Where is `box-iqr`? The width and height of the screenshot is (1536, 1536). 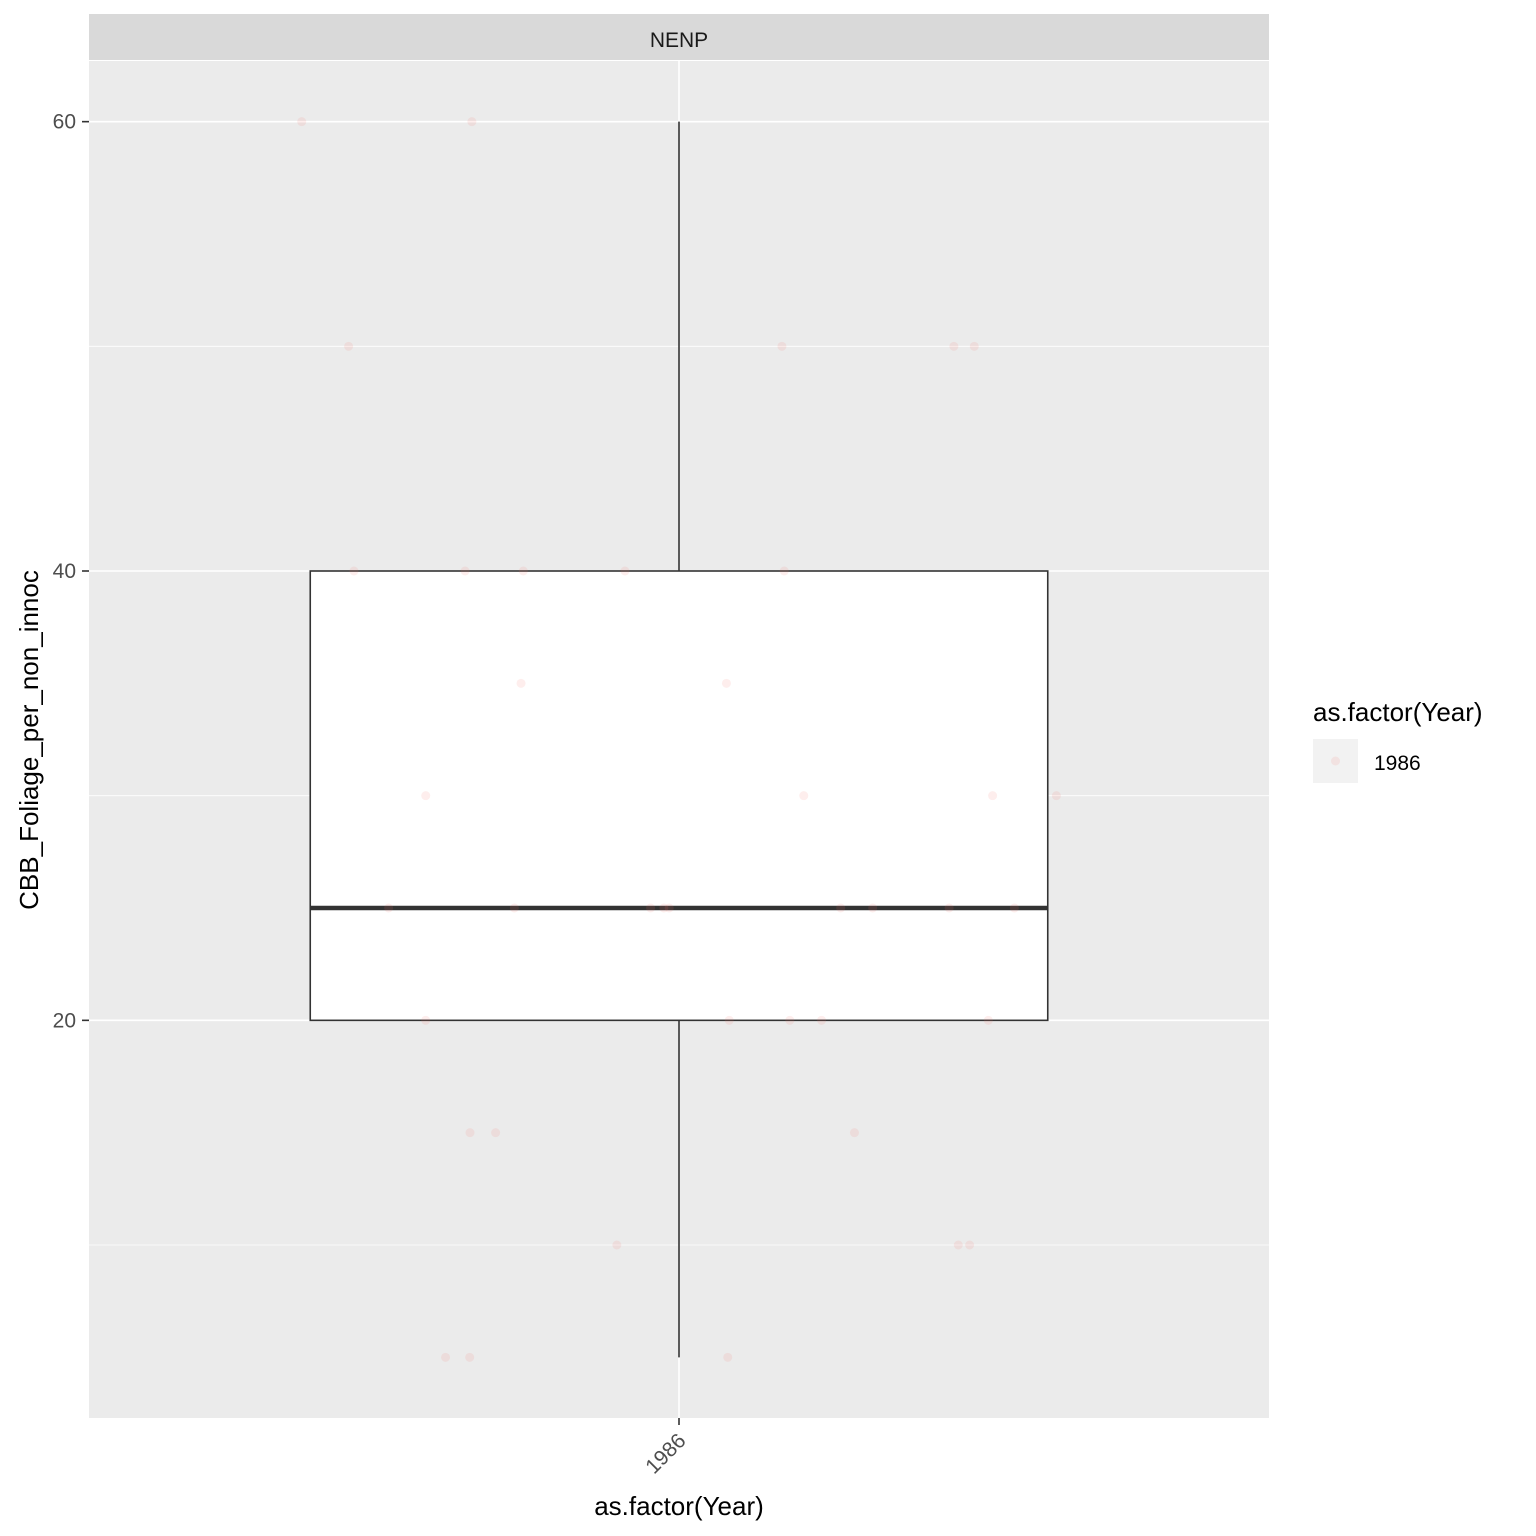
box-iqr is located at coordinates (679, 796).